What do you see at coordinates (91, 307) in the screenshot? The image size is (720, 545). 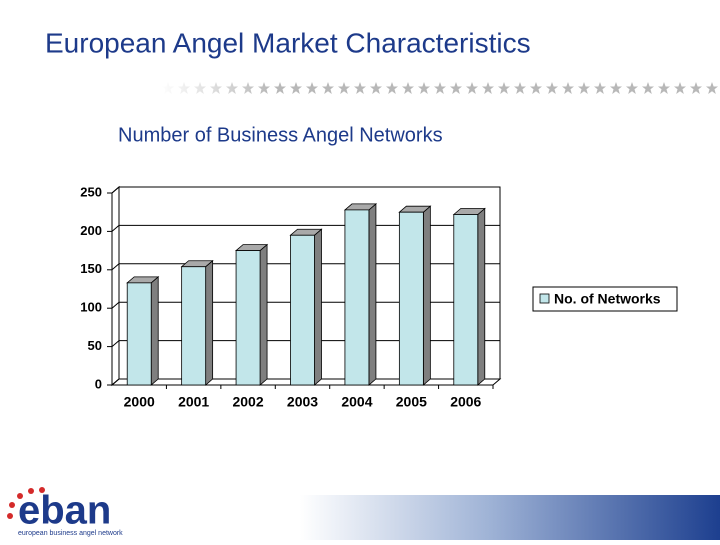 I see `y-tick-label: 100` at bounding box center [91, 307].